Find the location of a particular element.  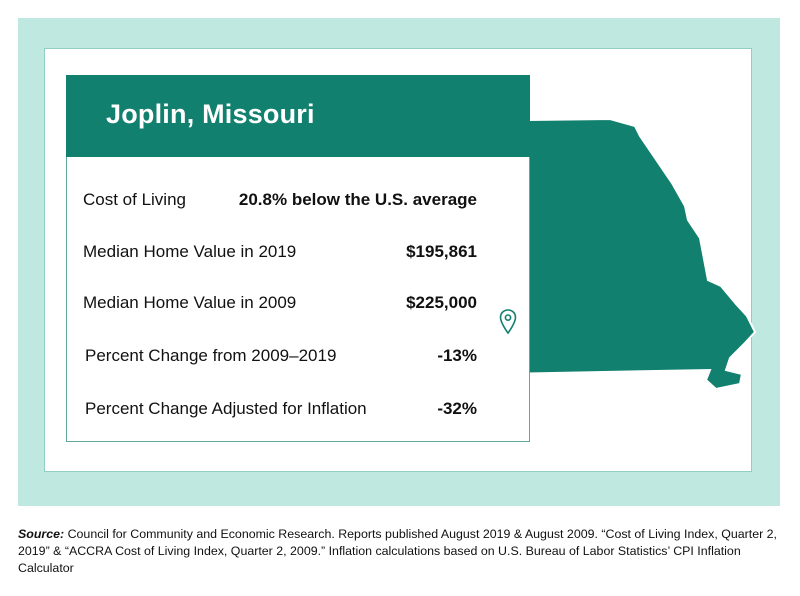

percent-change-row: Percent Change from 2009–2019 -13% is located at coordinates (281, 358).